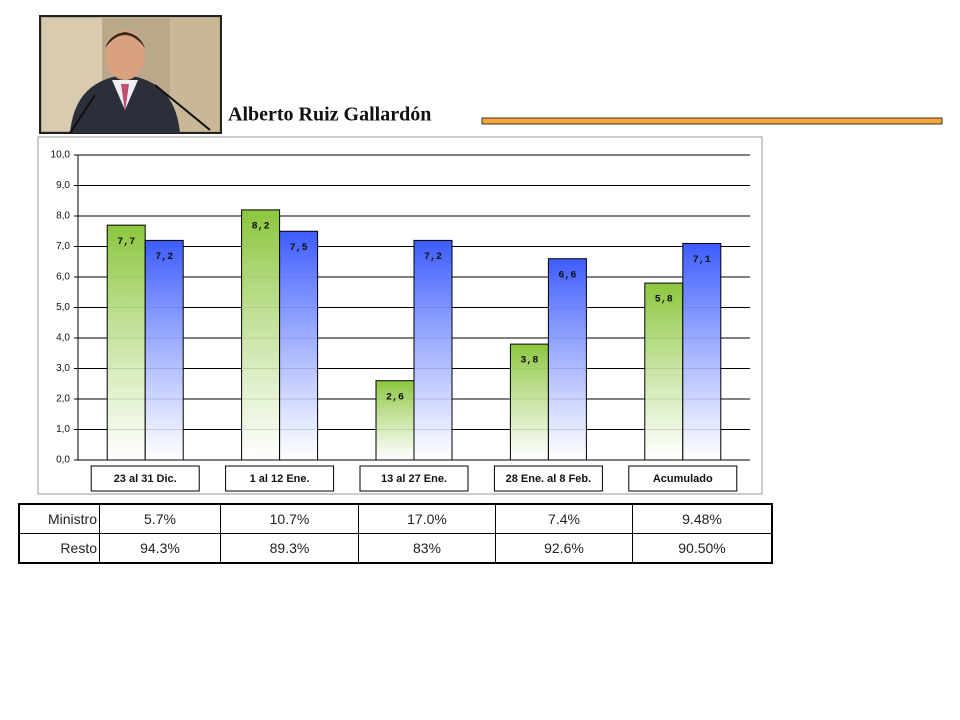 The image size is (960, 720). I want to click on value-label: 2,6, so click(395, 397).